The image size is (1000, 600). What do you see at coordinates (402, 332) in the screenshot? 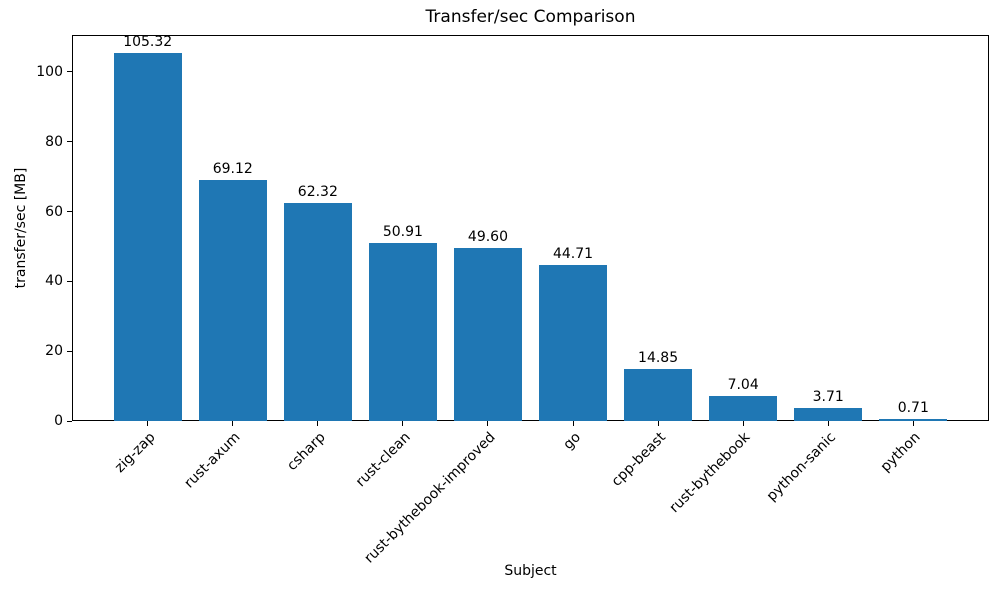
I see `bar-rust-clean` at bounding box center [402, 332].